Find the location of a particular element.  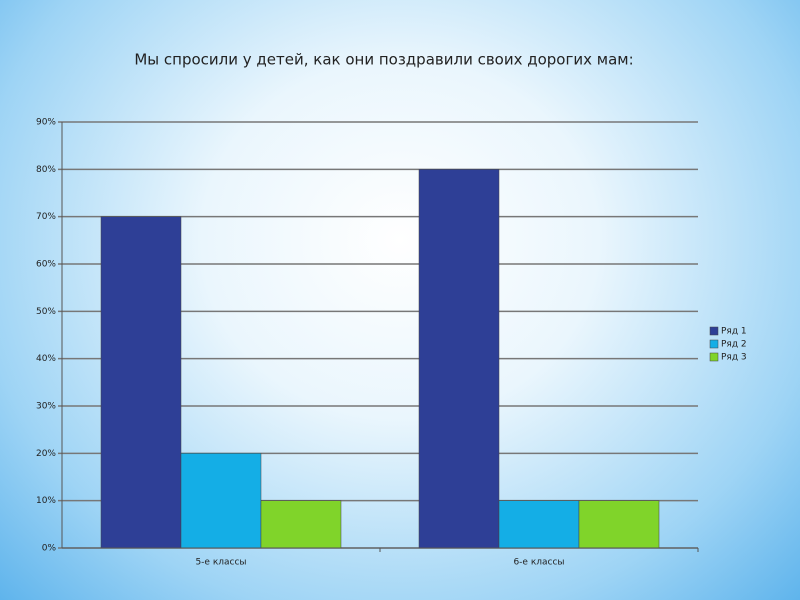

legend-label: Ряд 1 is located at coordinates (734, 332).